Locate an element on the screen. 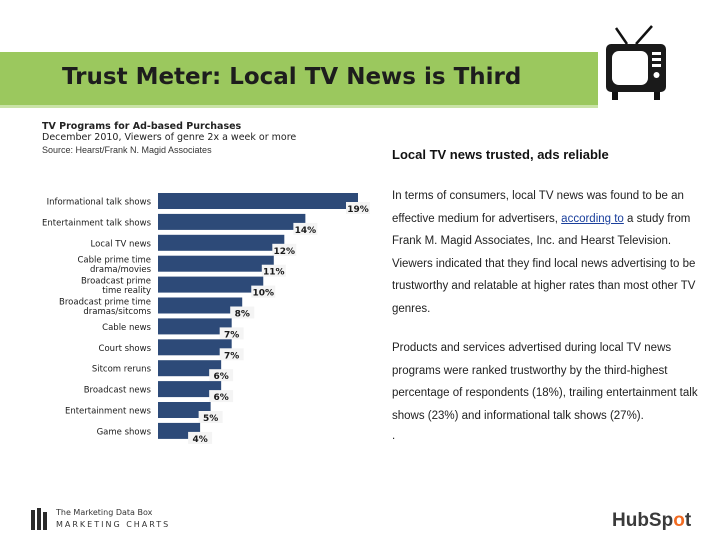 The height and width of the screenshot is (540, 720). category-label-3-0: Cable prime time is located at coordinates (115, 260).